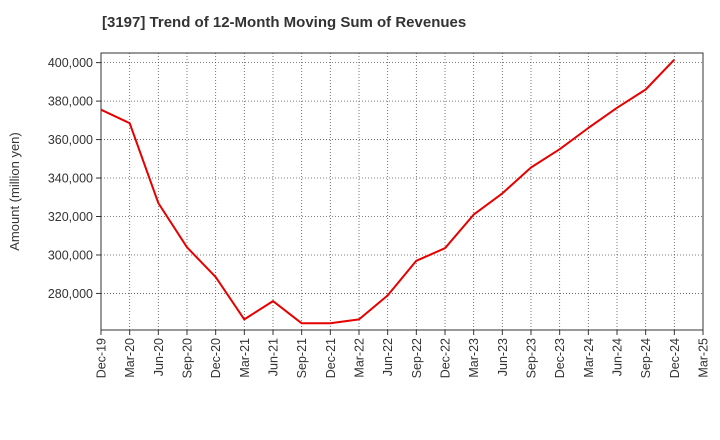 This screenshot has width=720, height=440. I want to click on x-tick-label: Mar-20, so click(130, 358).